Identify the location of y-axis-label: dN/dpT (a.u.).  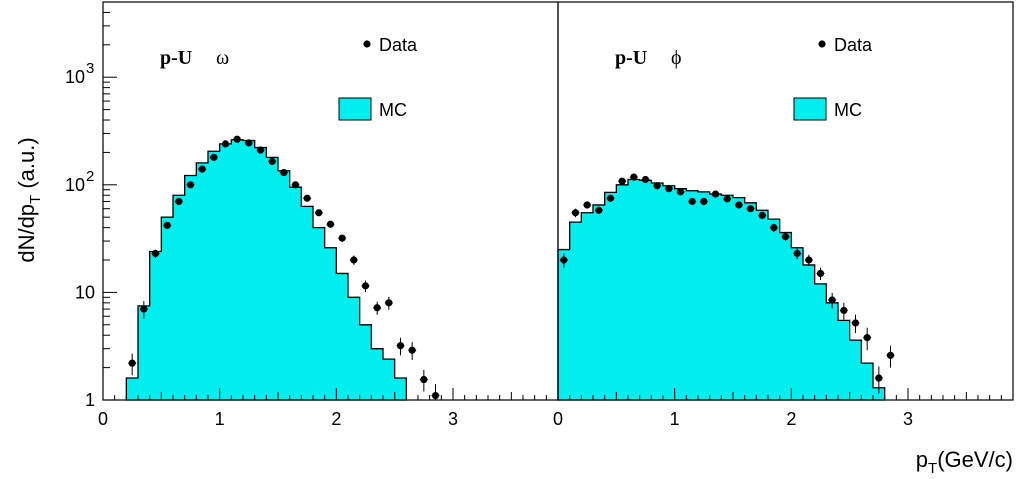
(29, 199).